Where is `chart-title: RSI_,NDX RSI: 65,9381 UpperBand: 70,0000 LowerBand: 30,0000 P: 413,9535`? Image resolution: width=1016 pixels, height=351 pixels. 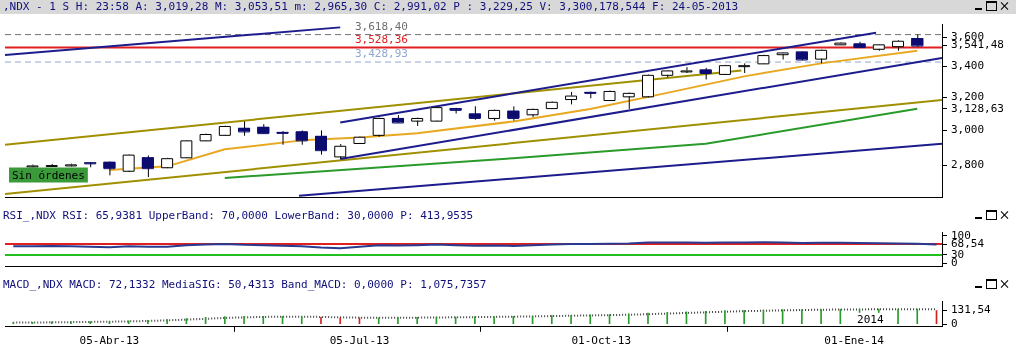
chart-title: RSI_,NDX RSI: 65,9381 UpperBand: 70,0000 LowerBand: 30,0000 P: 413,9535 is located at coordinates (508, 216).